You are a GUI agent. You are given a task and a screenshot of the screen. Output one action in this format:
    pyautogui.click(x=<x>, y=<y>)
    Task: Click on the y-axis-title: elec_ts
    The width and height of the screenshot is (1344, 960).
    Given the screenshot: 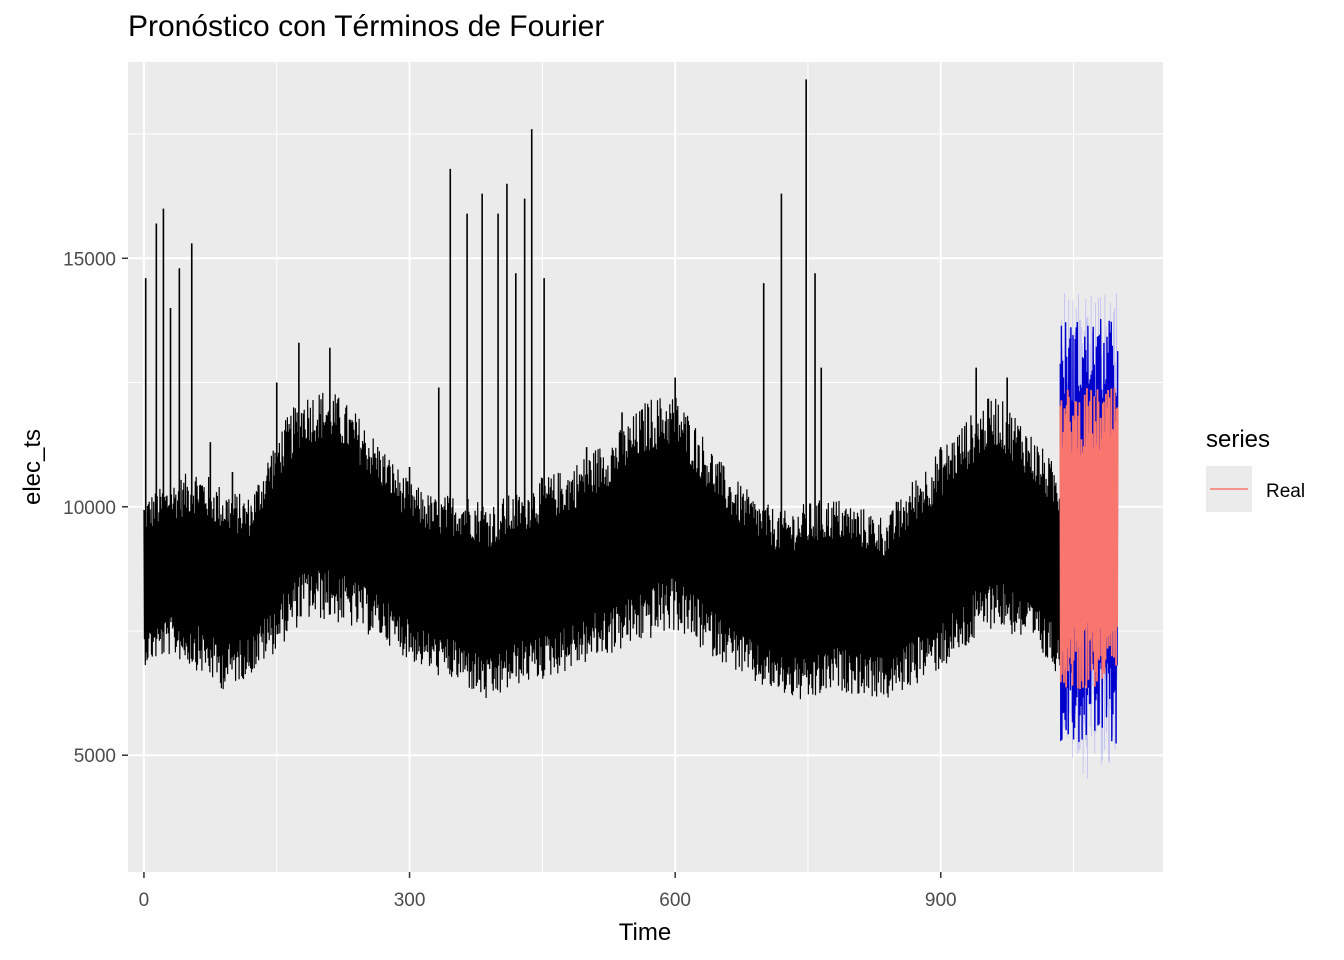 What is the action you would take?
    pyautogui.click(x=32, y=467)
    